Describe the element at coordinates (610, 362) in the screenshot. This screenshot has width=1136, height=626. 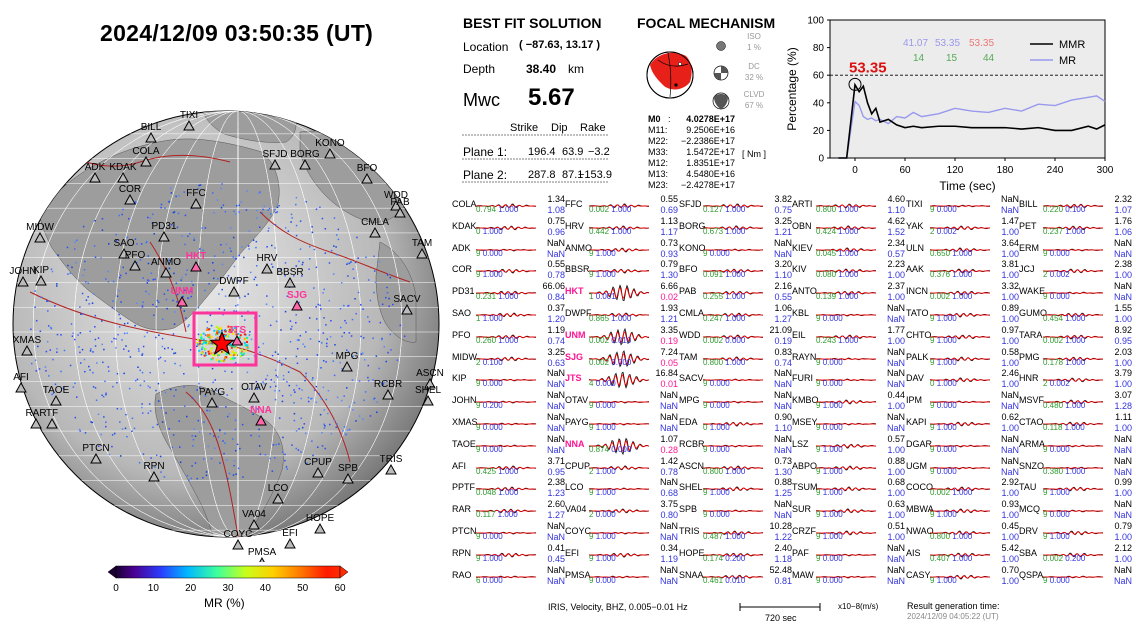
I see `fit-values: 0.002 0.000` at that location.